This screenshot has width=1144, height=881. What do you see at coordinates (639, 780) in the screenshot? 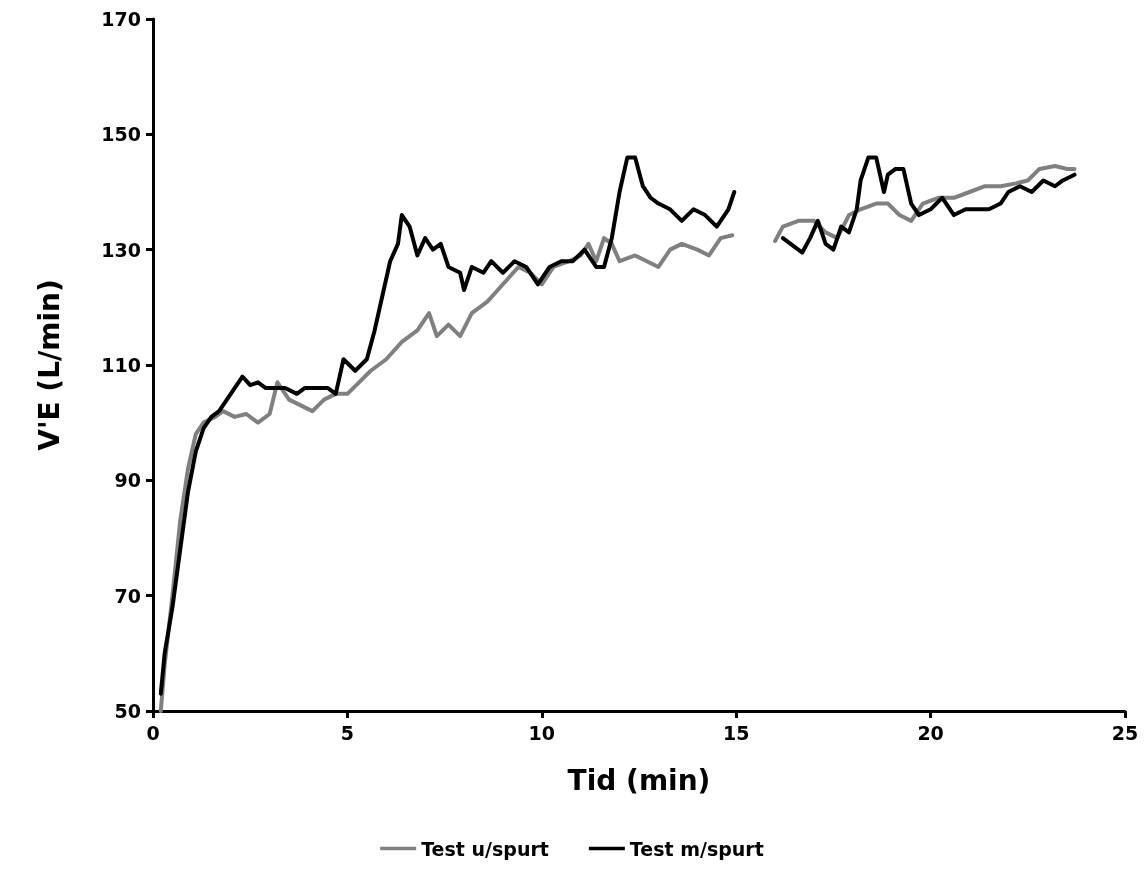
I see `x-axis-title: Tid (min)` at bounding box center [639, 780].